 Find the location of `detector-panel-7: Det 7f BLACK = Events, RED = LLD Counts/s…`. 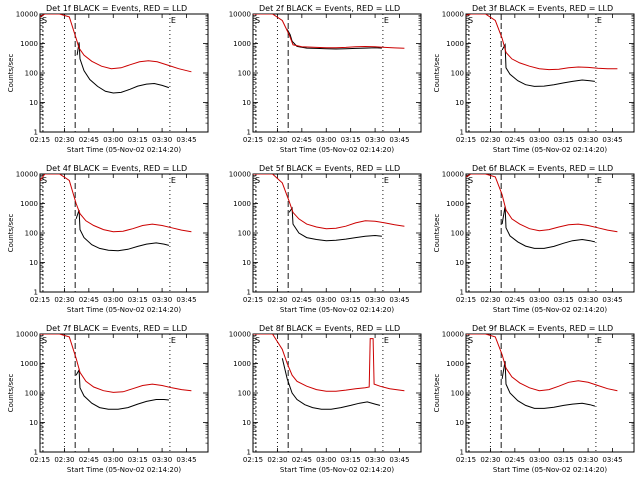

detector-panel-7: Det 7f BLACK = Events, RED = LLD Counts/s… is located at coordinates (108, 399).